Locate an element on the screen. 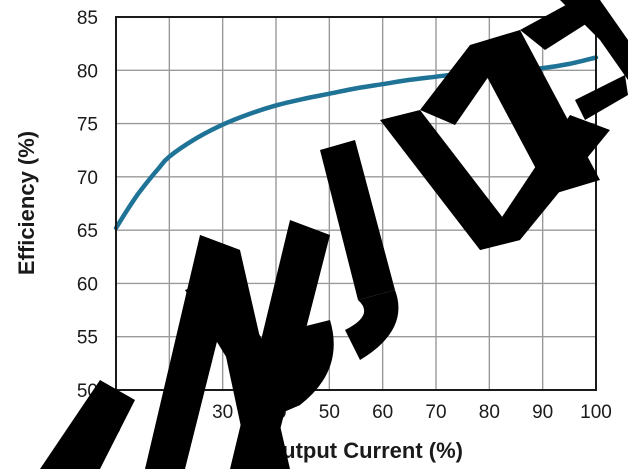 This screenshot has height=474, width=628. y-tick-label-55: 55 is located at coordinates (87, 338).